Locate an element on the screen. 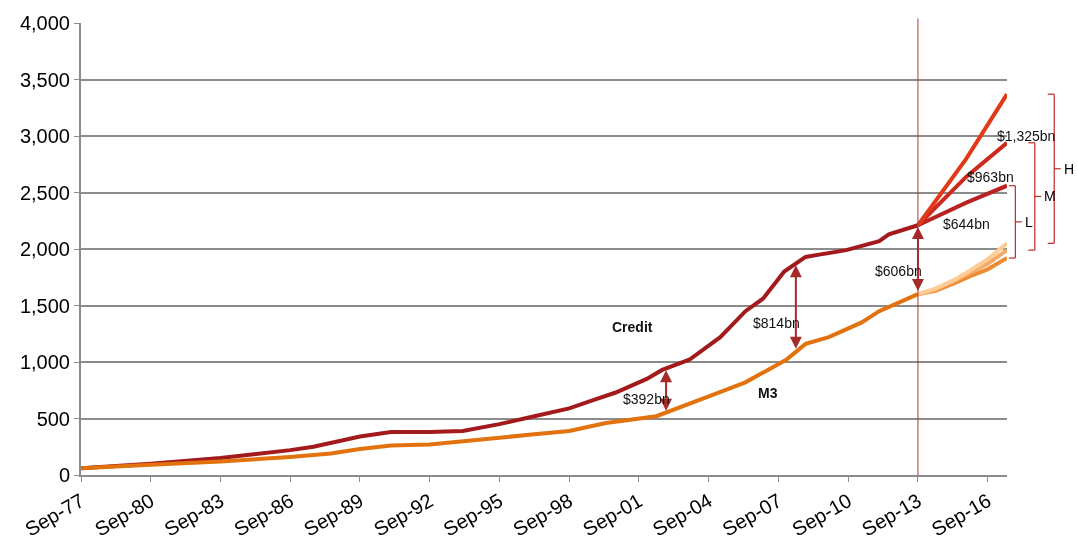 The width and height of the screenshot is (1078, 552). y-tick-label: 1,500 is located at coordinates (44, 305).